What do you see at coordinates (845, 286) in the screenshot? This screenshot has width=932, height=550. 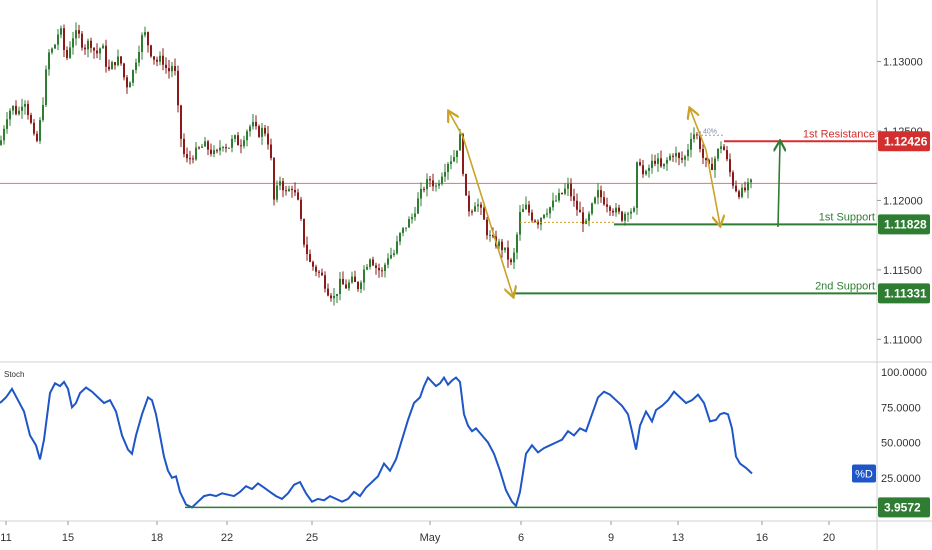 I see `support2-label: 2nd Support` at bounding box center [845, 286].